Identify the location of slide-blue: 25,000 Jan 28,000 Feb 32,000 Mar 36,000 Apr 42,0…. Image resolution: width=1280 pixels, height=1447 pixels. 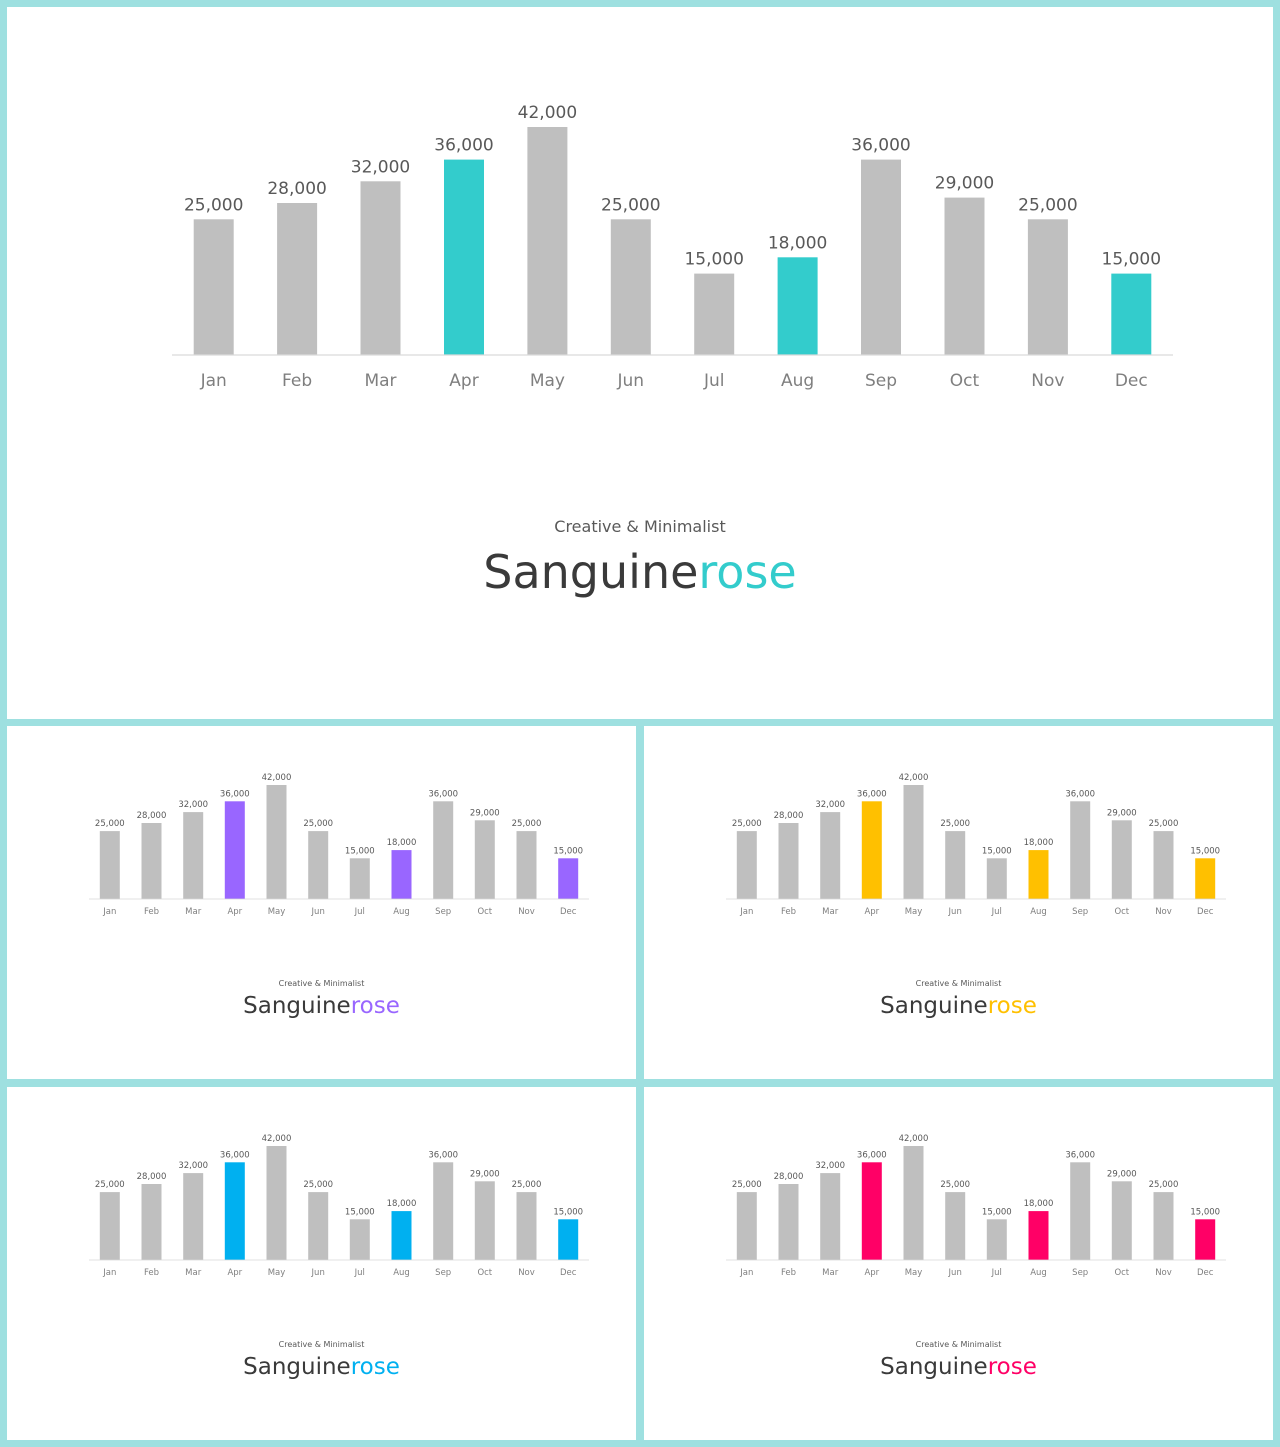
(321, 1263).